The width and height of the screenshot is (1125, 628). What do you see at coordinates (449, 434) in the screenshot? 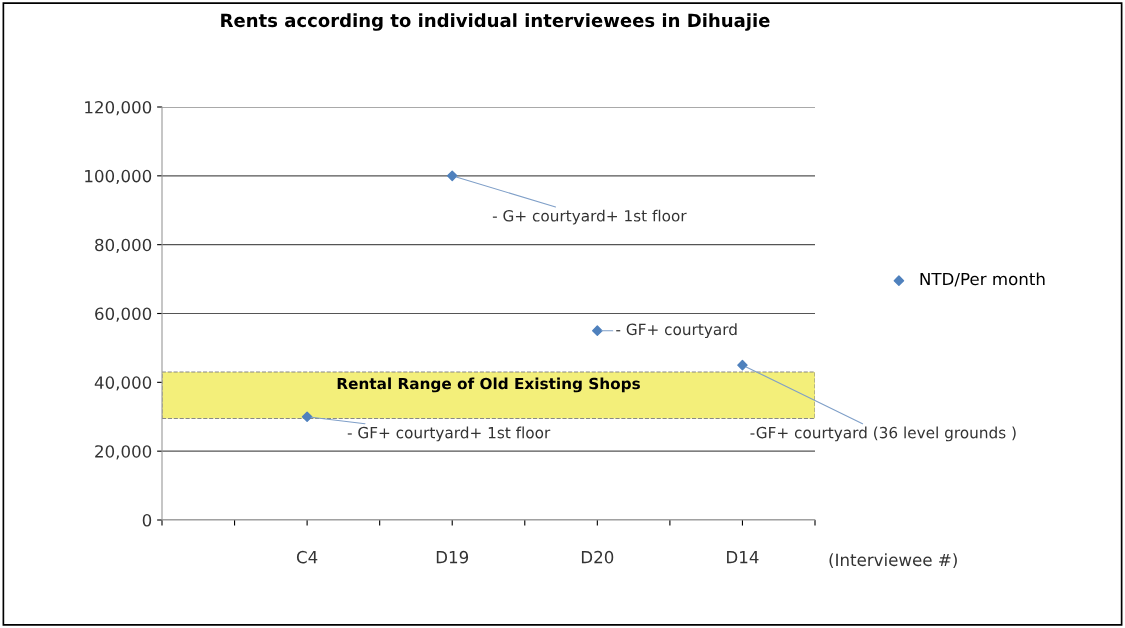
I see `annotation: - GF+ courtyard+ 1st floor` at bounding box center [449, 434].